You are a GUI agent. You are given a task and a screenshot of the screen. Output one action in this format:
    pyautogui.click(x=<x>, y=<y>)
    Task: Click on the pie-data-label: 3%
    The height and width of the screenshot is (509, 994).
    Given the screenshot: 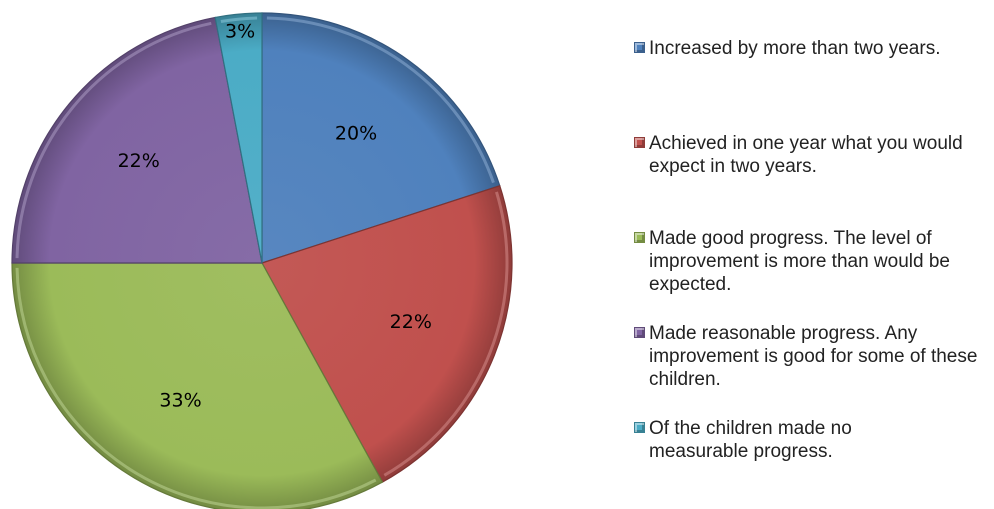 What is the action you would take?
    pyautogui.click(x=240, y=32)
    